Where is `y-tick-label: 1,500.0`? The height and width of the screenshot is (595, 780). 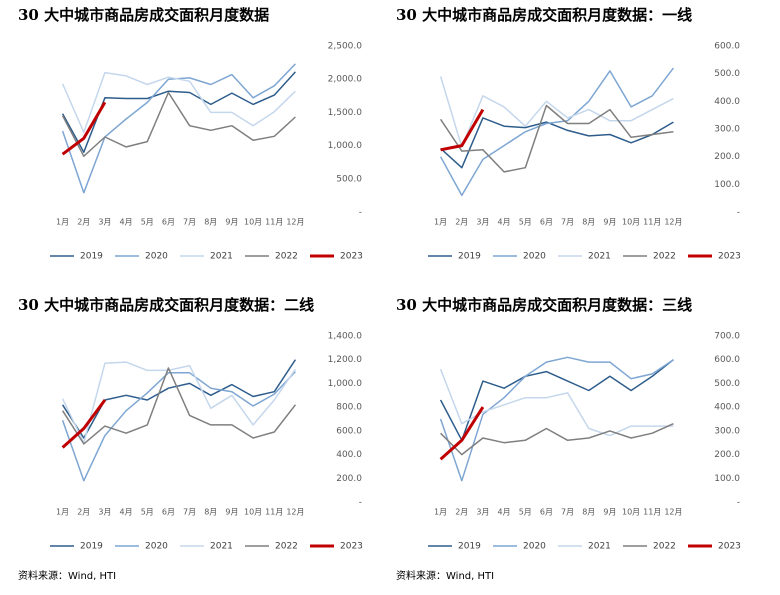
y-tick-label: 1,500.0 is located at coordinates (345, 113).